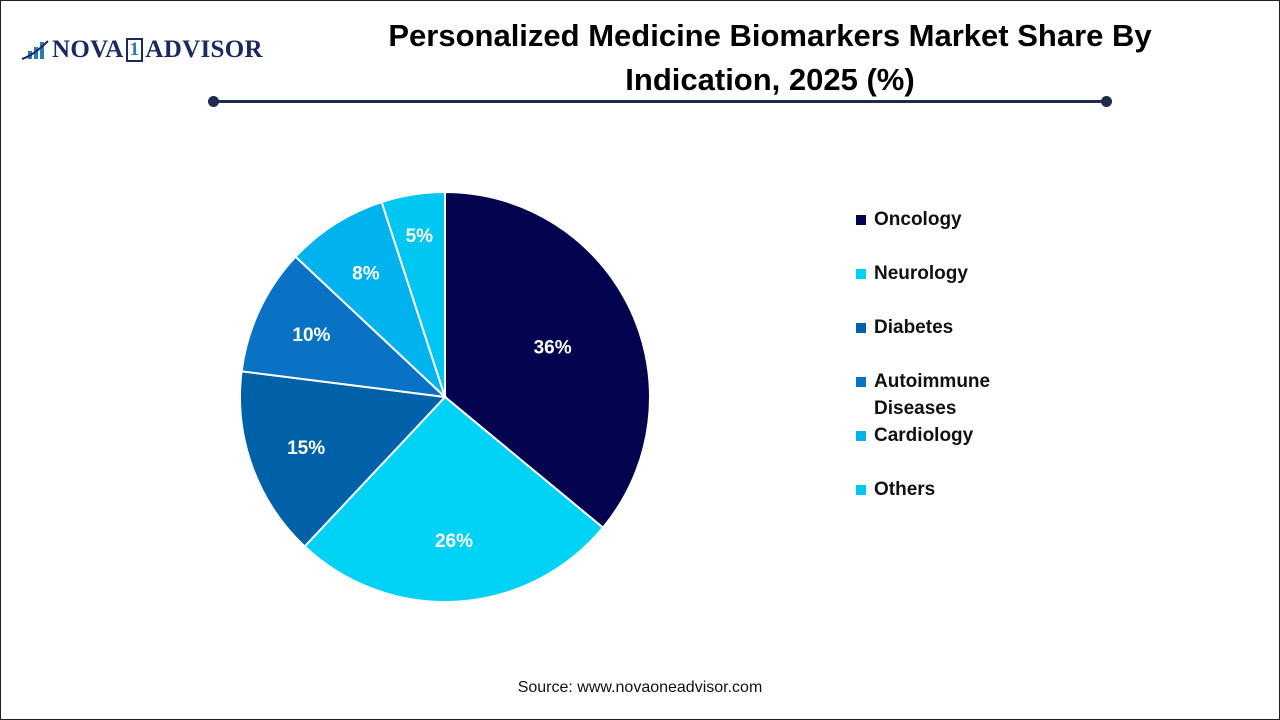  Describe the element at coordinates (454, 541) in the screenshot. I see `data-label: 26%` at that location.